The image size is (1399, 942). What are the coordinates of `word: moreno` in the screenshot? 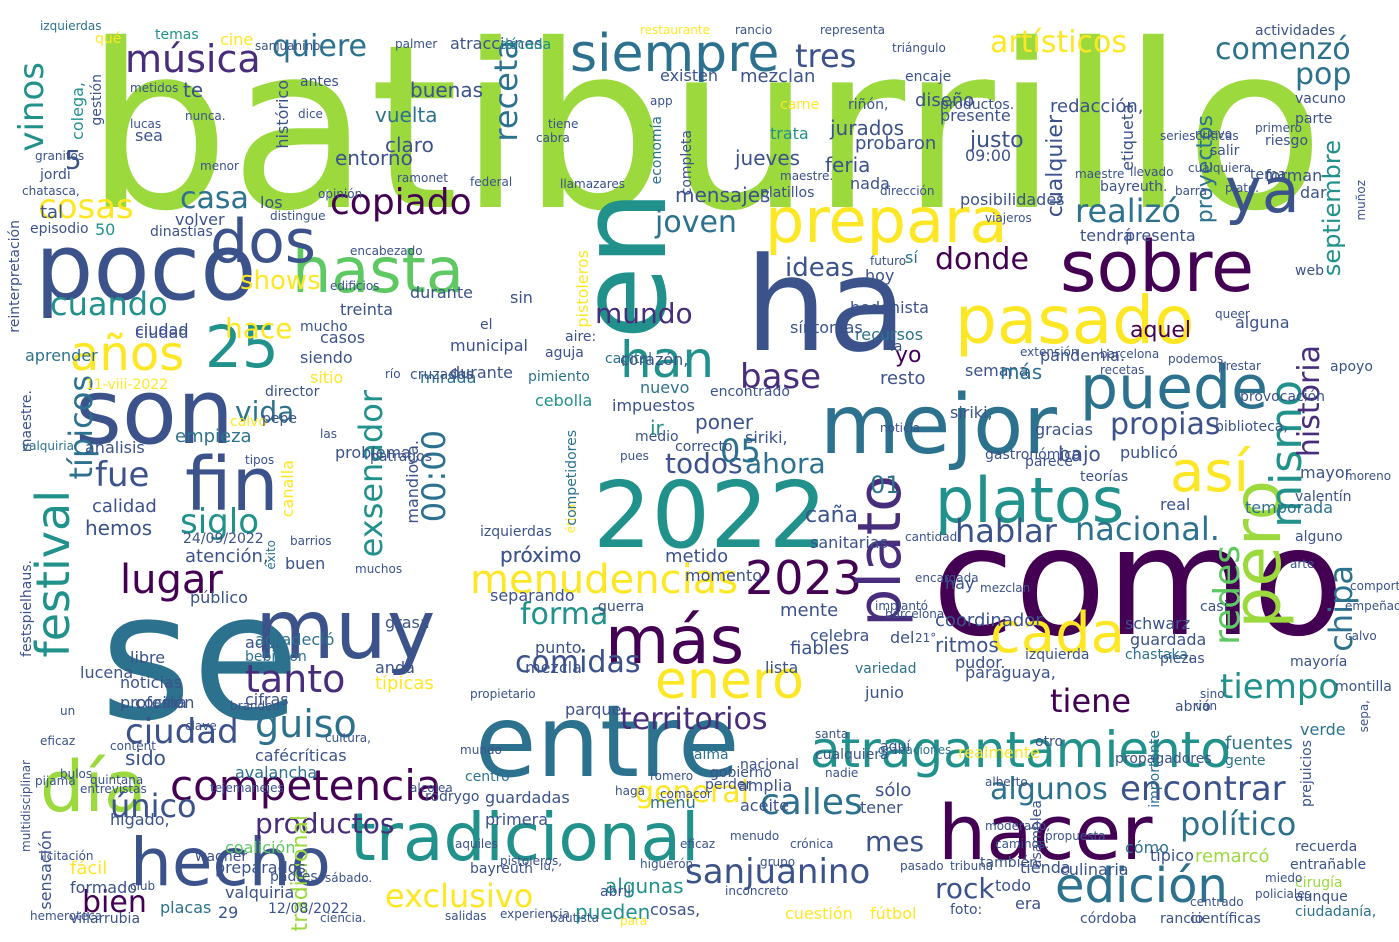 It's located at (1368, 476).